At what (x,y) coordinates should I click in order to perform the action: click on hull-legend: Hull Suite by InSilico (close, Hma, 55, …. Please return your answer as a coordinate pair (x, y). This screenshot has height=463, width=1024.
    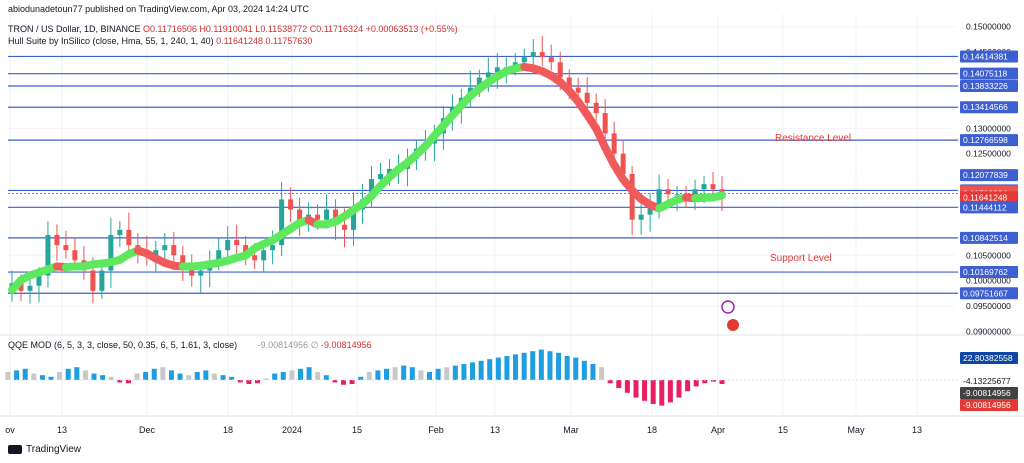
    Looking at the image, I should click on (160, 41).